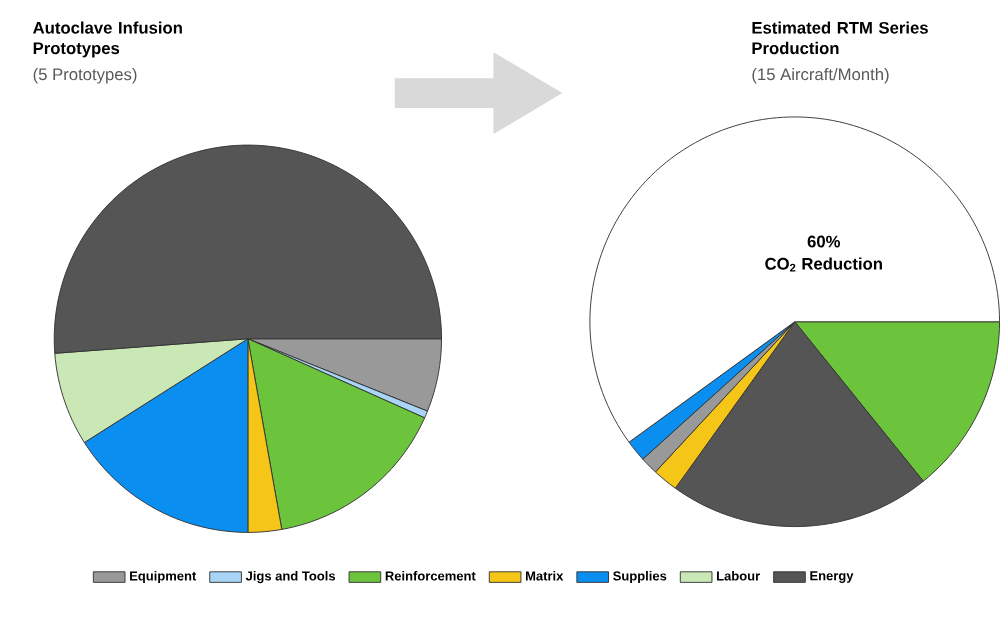 This screenshot has width=1000, height=634. What do you see at coordinates (823, 264) in the screenshot?
I see `slice-label: CO$_{2}$ Reduction` at bounding box center [823, 264].